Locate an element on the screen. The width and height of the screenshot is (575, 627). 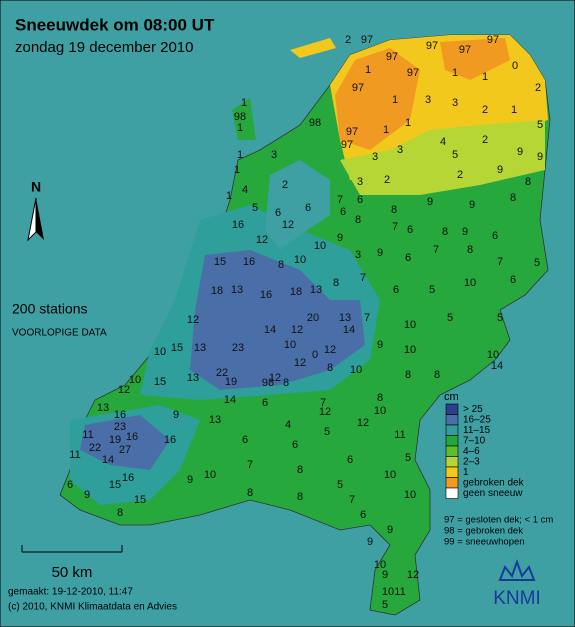
legend-label: gebroken dek is located at coordinates (494, 483).